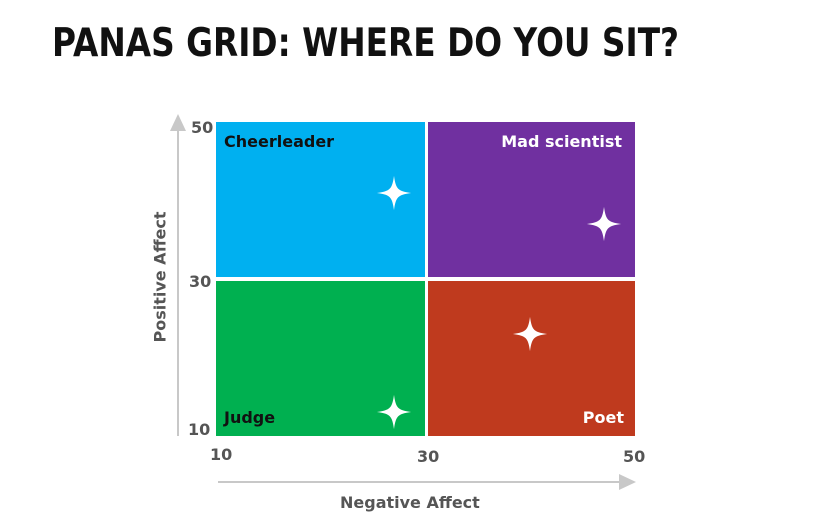 This screenshot has height=528, width=832. Describe the element at coordinates (428, 456) in the screenshot. I see `x-tick-30: 30` at that location.